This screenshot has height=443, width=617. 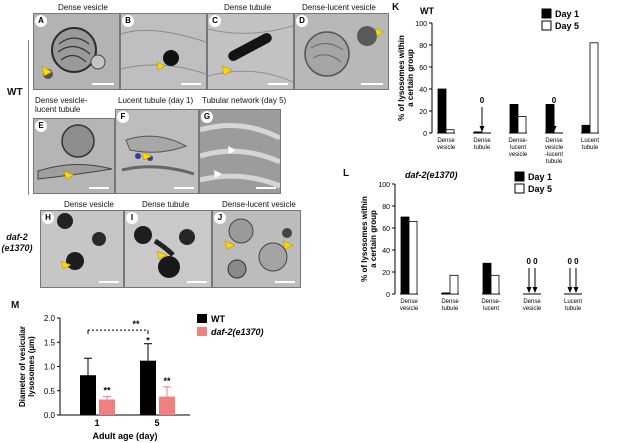 I want to click on chart-m-label: M, so click(x=15, y=305).